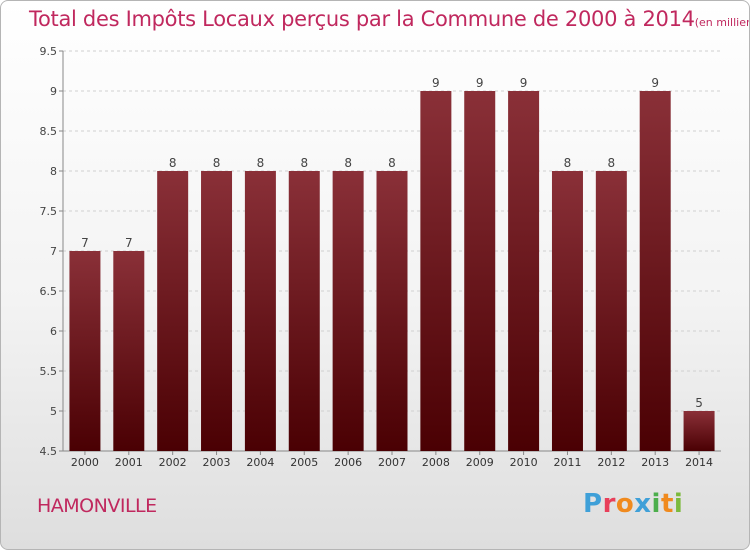 This screenshot has height=550, width=750. Describe the element at coordinates (480, 462) in the screenshot. I see `x-tick-label: 2009` at that location.